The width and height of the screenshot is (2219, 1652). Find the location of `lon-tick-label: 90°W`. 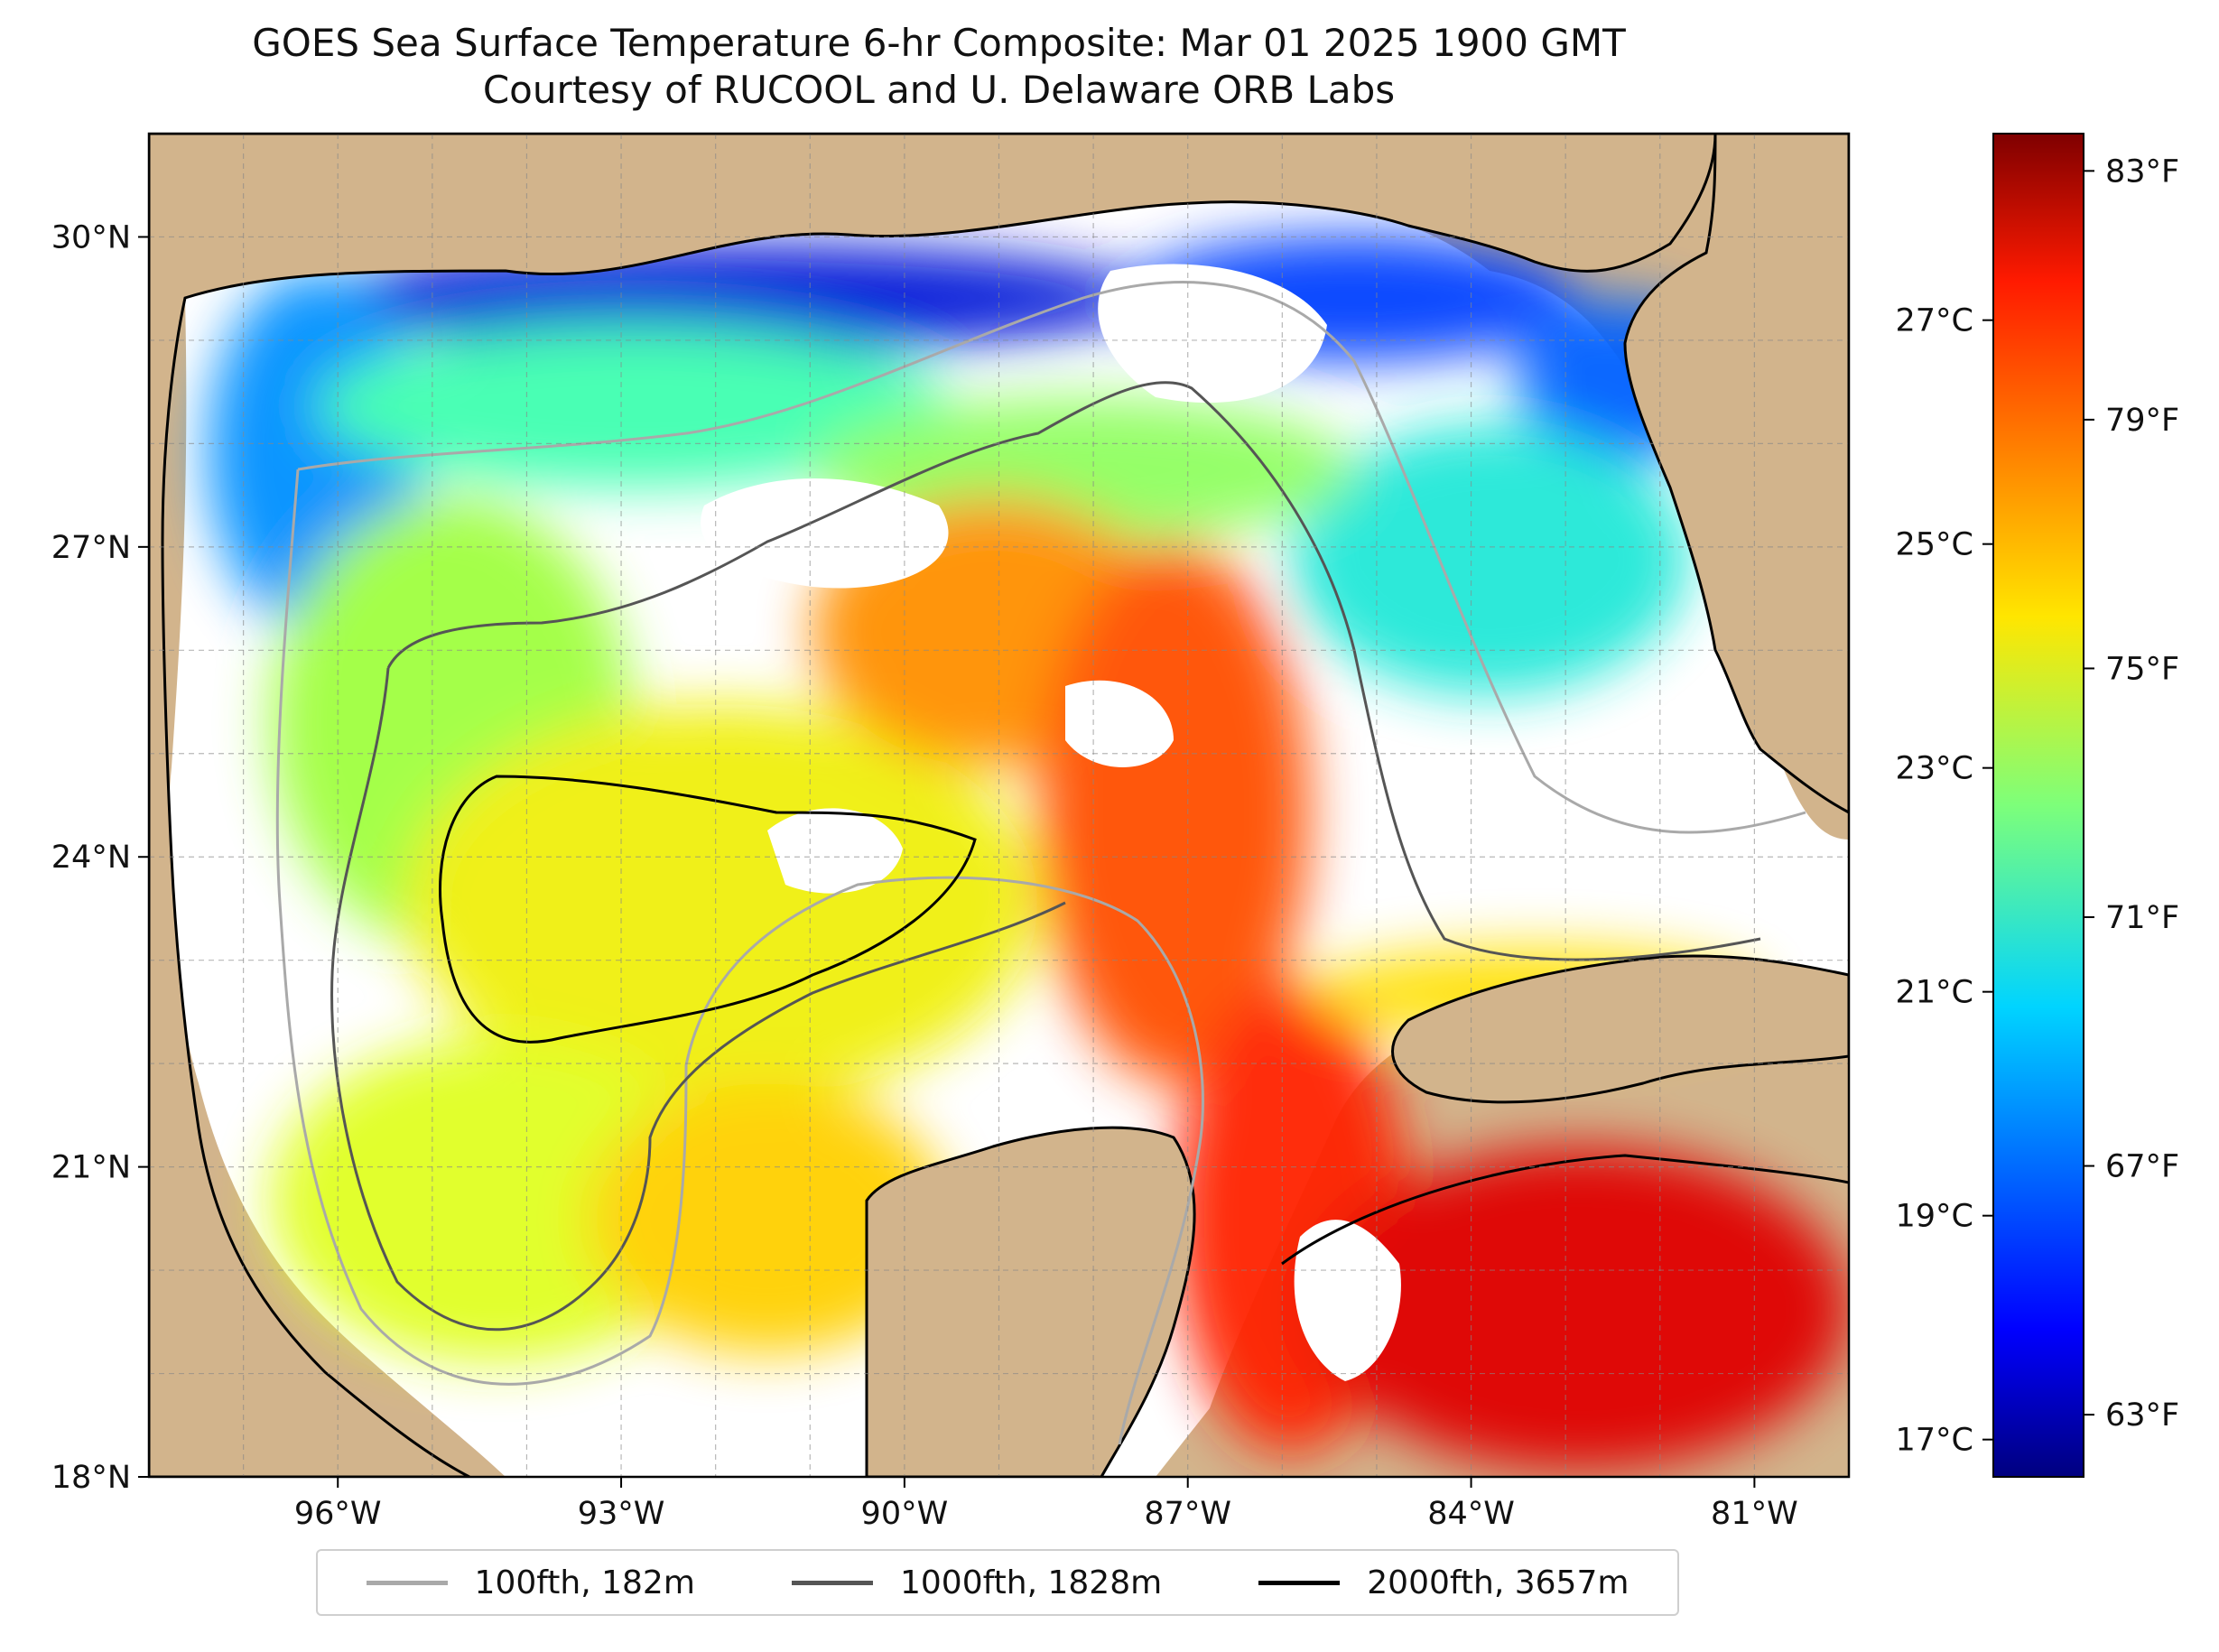

lon-tick-label: 90°W is located at coordinates (905, 1514).